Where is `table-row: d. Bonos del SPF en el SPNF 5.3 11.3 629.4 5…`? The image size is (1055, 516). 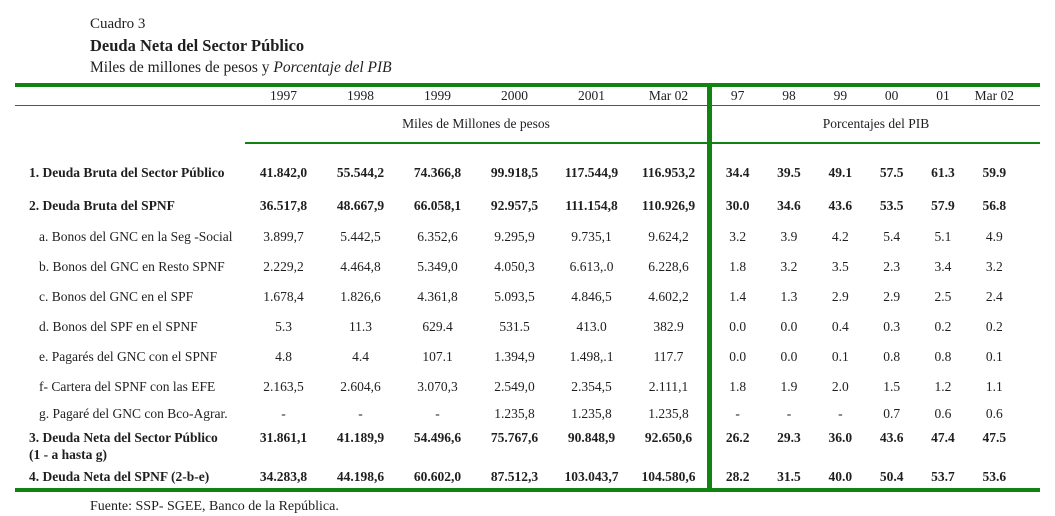 table-row: d. Bonos del SPF en el SPNF 5.3 11.3 629.4 5… is located at coordinates (361, 327).